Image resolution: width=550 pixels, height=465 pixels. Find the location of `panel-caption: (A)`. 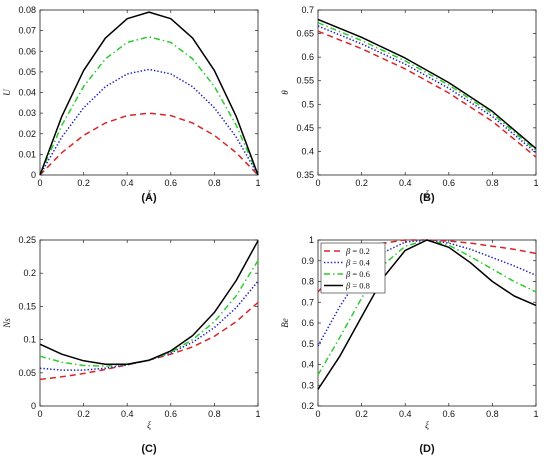

panel-caption: (A) is located at coordinates (149, 198).